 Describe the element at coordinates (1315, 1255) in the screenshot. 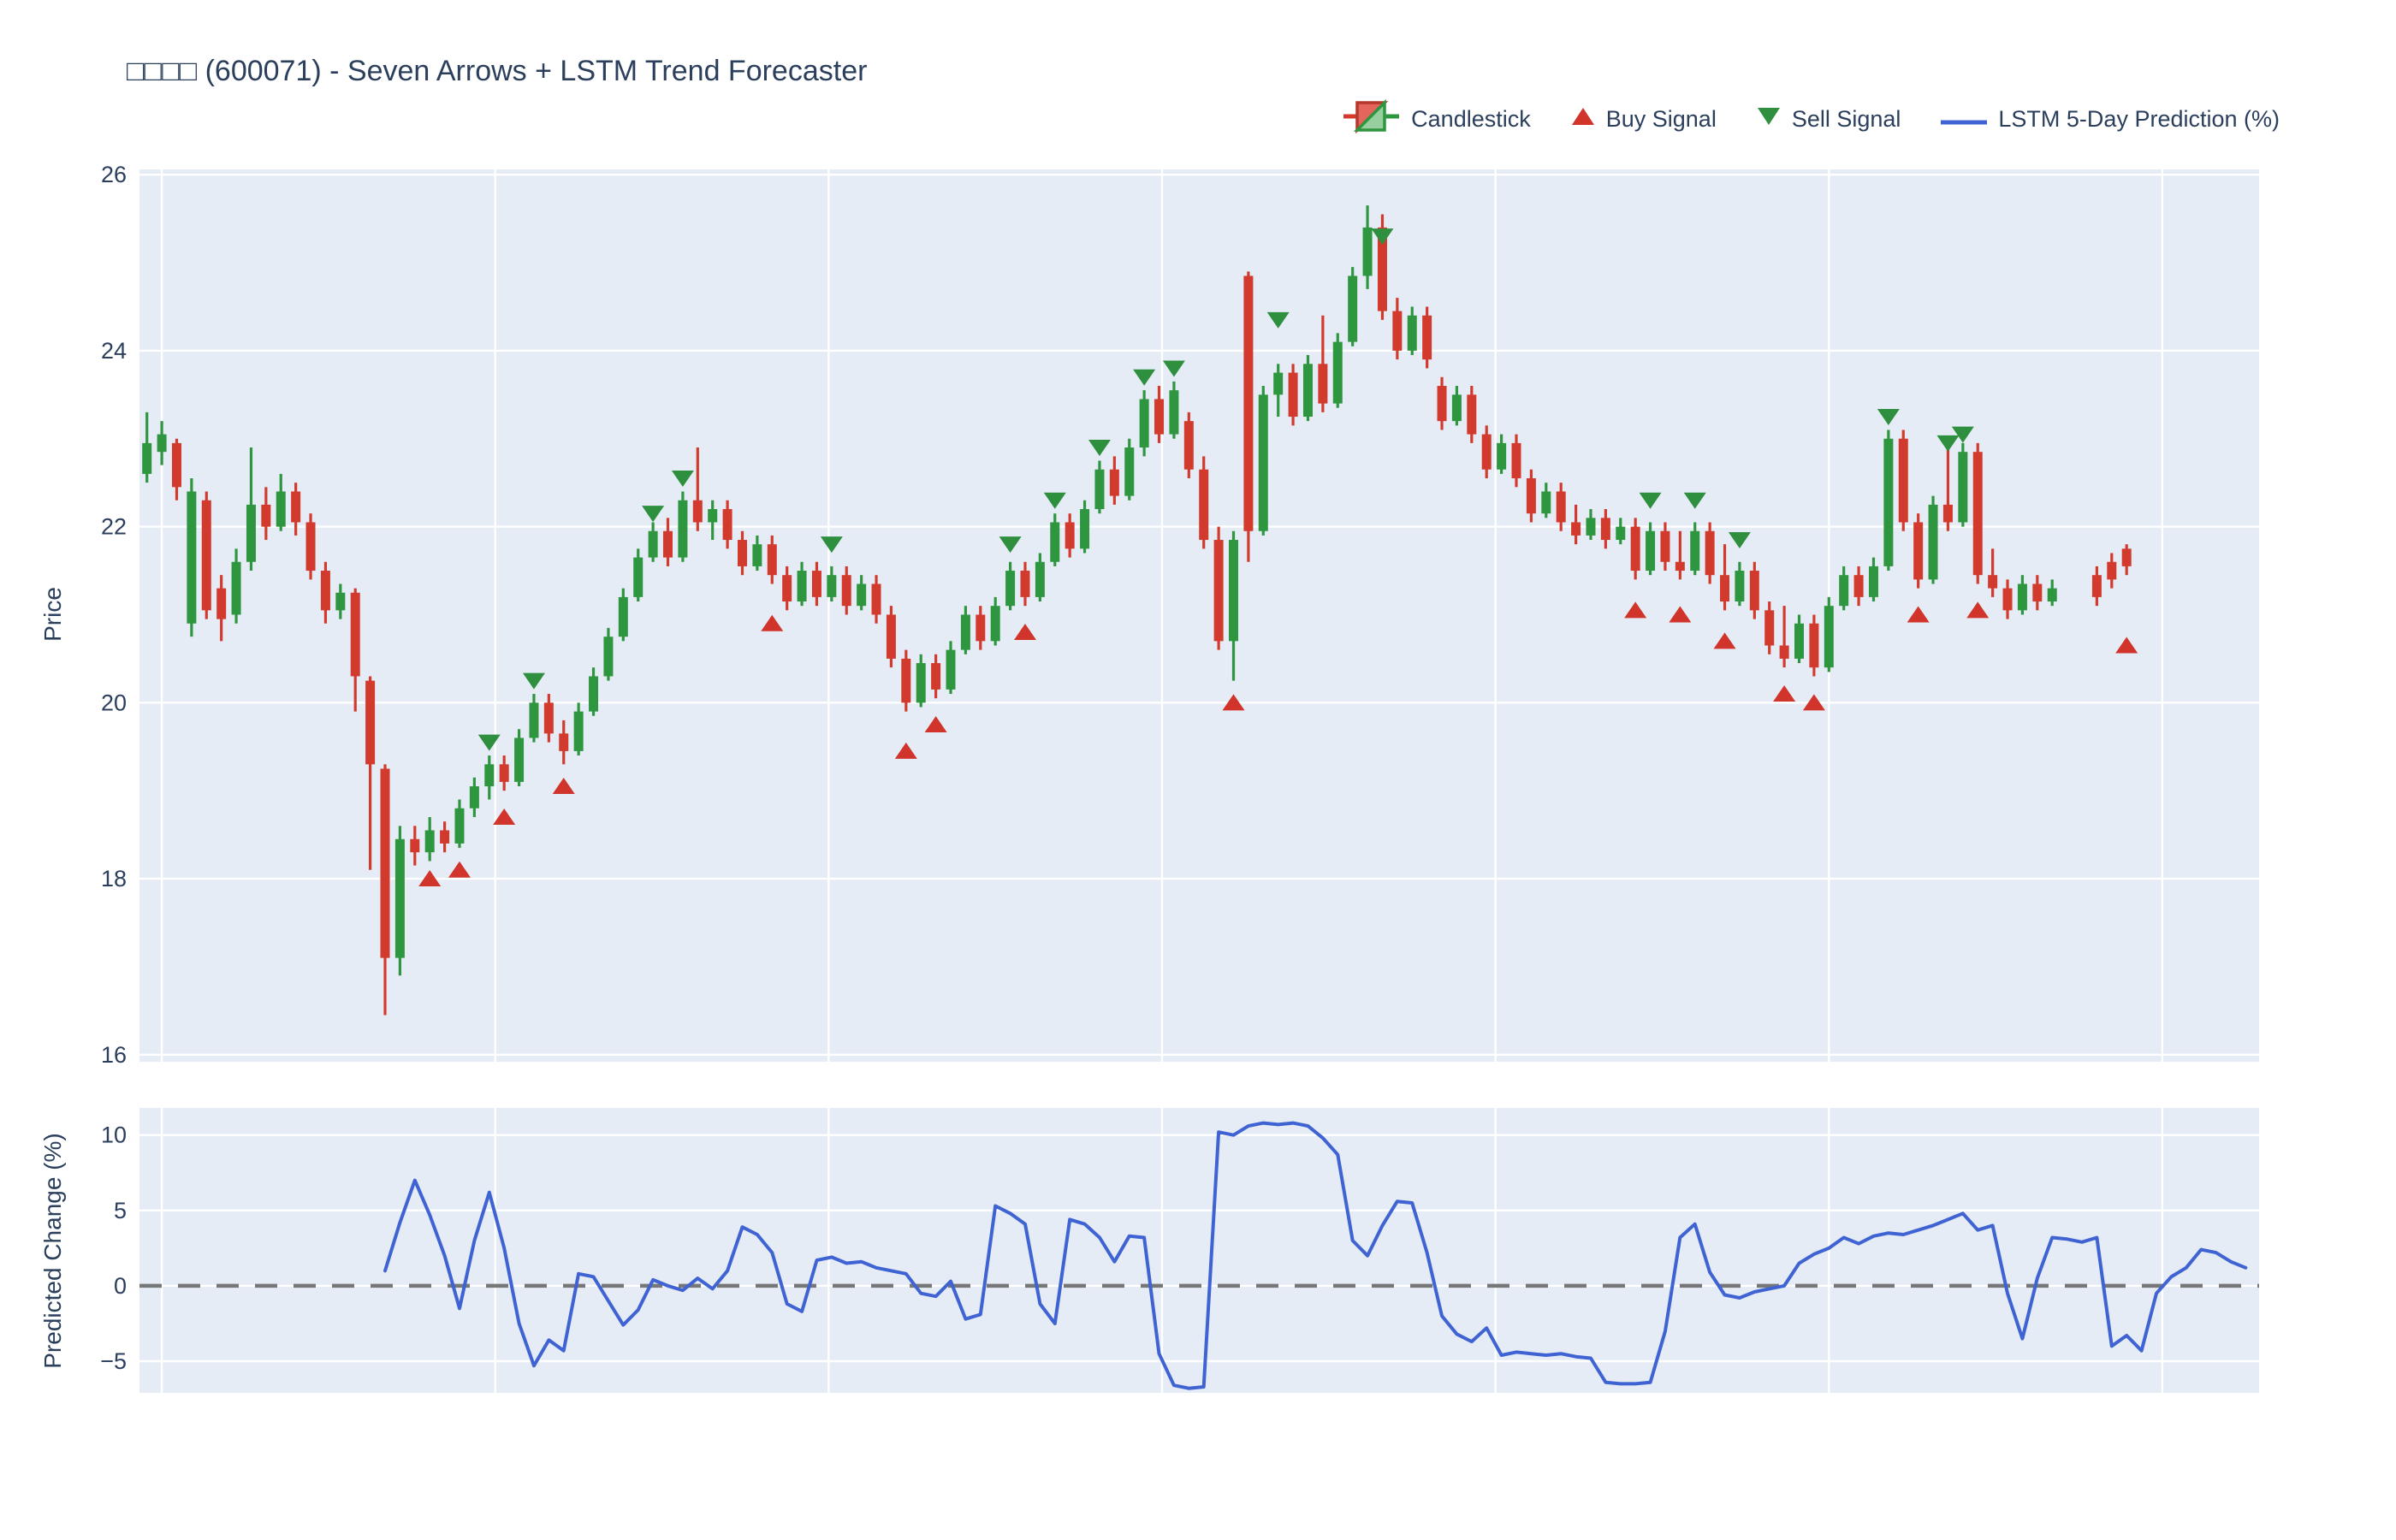

I see `prediction-line` at that location.